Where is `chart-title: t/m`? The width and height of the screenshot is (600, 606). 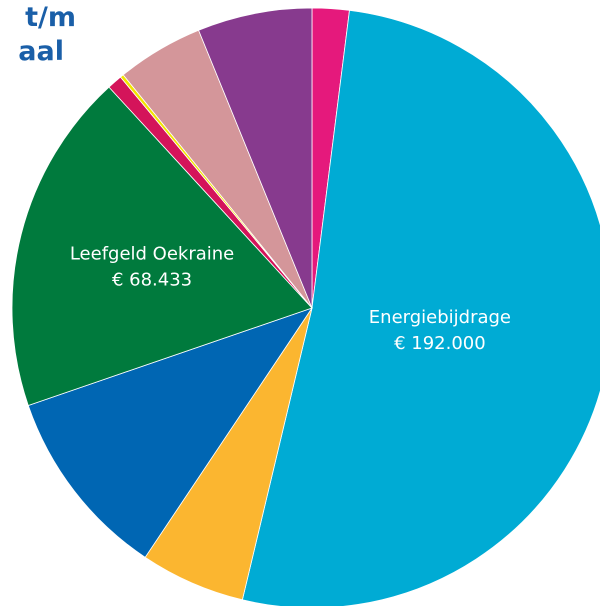 chart-title: t/m is located at coordinates (50, 17).